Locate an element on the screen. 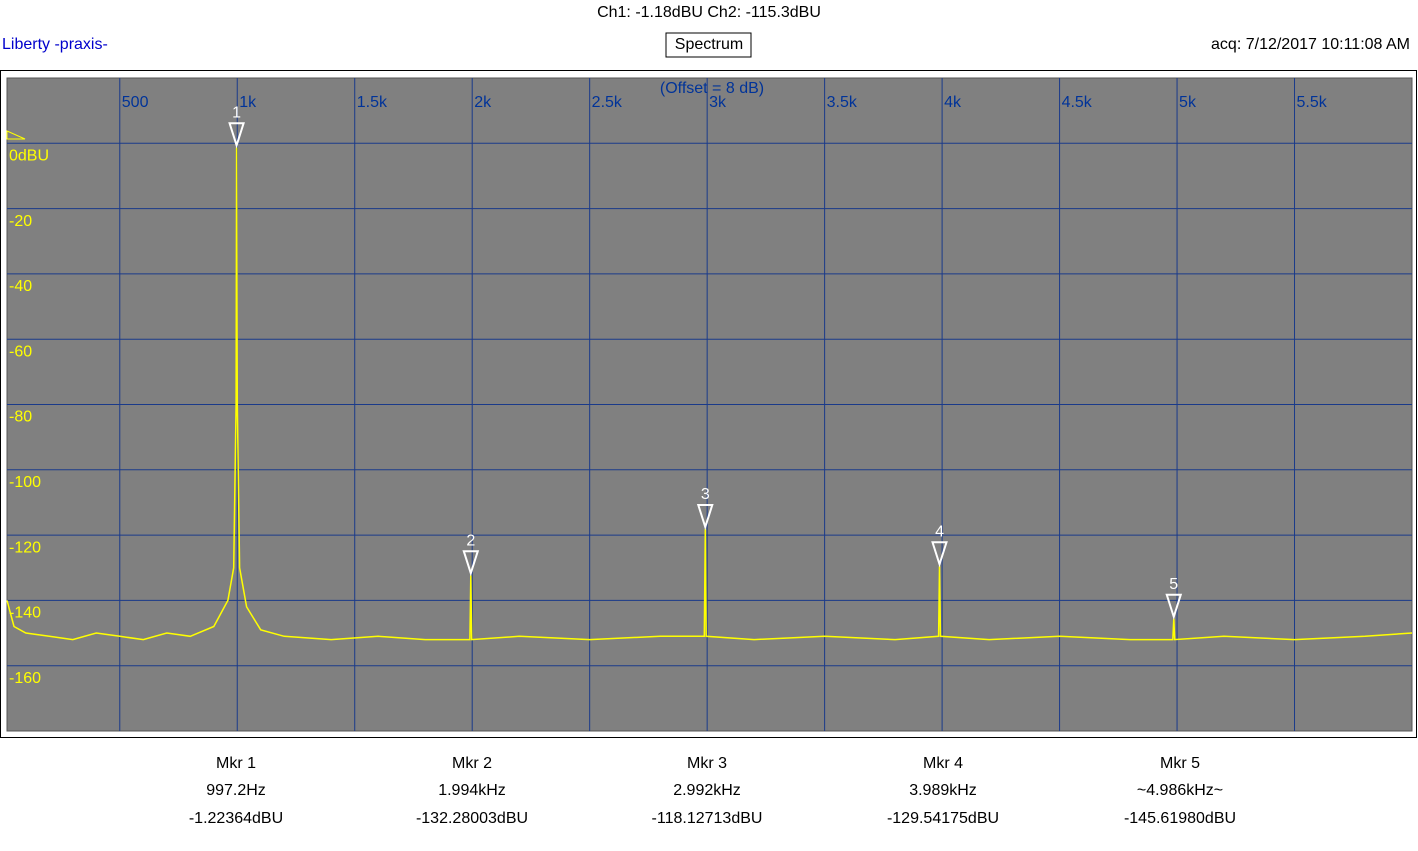 The height and width of the screenshot is (851, 1418). acquisition-time: acq: 7/12/2017 10:11:08 AM is located at coordinates (1310, 44).